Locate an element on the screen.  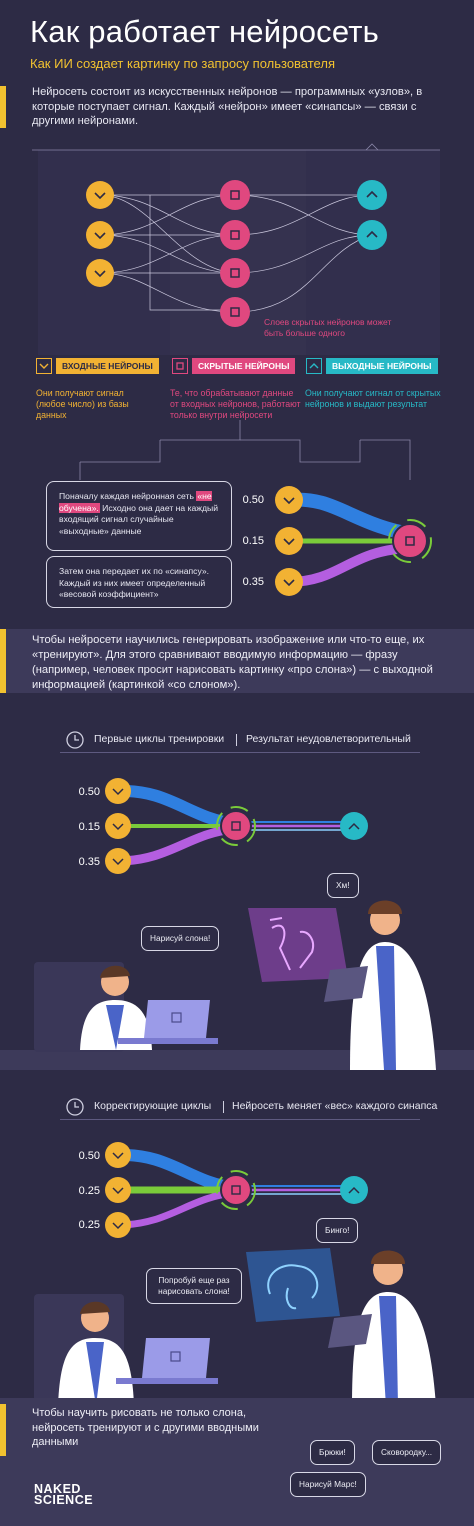
speech-bubble-user: Нарисуй слона! is located at coordinates (180, 938).